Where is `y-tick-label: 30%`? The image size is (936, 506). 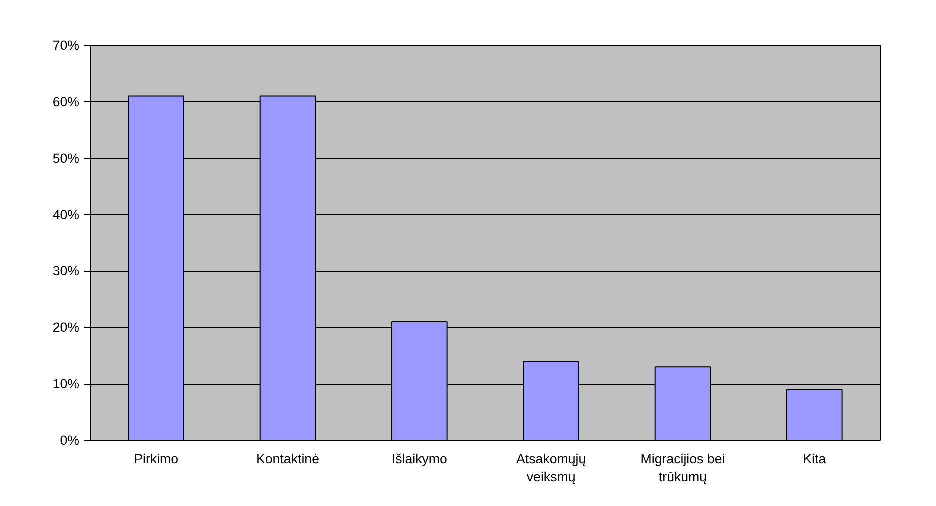 y-tick-label: 30% is located at coordinates (66, 271).